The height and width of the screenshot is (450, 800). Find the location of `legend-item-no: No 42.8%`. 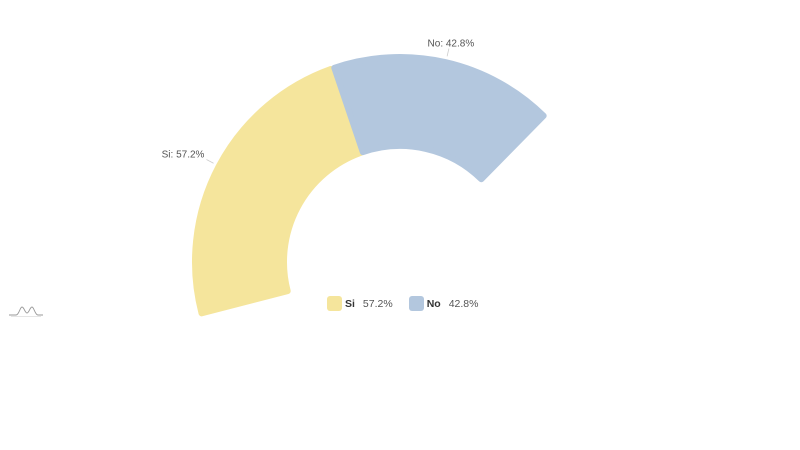

legend-item-no: No 42.8% is located at coordinates (443, 303).